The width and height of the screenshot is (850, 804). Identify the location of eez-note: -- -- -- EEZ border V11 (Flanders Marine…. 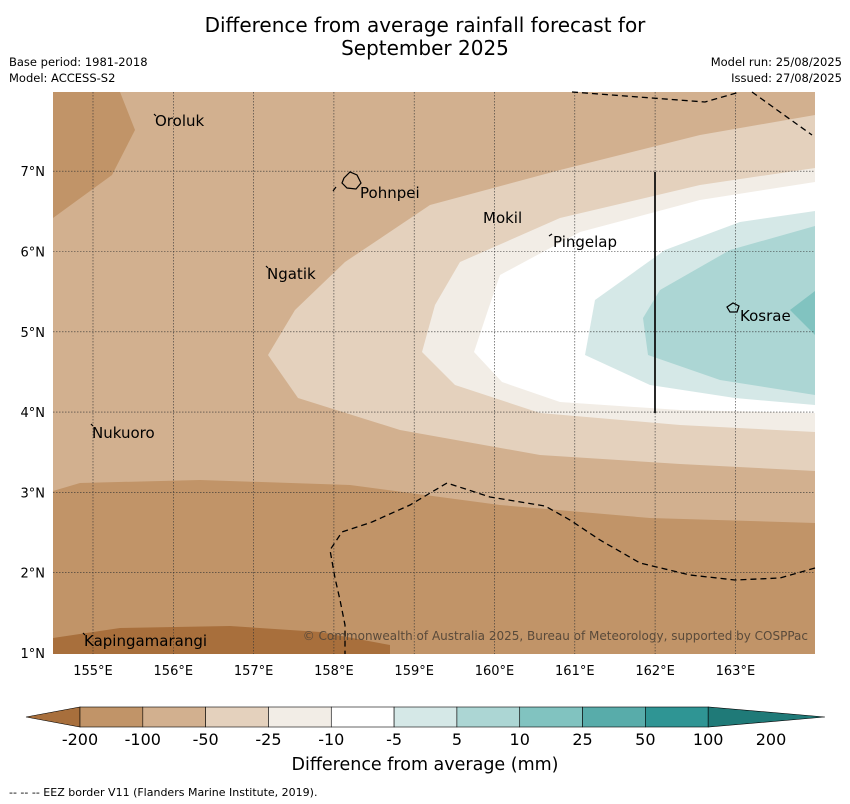
(163, 792).